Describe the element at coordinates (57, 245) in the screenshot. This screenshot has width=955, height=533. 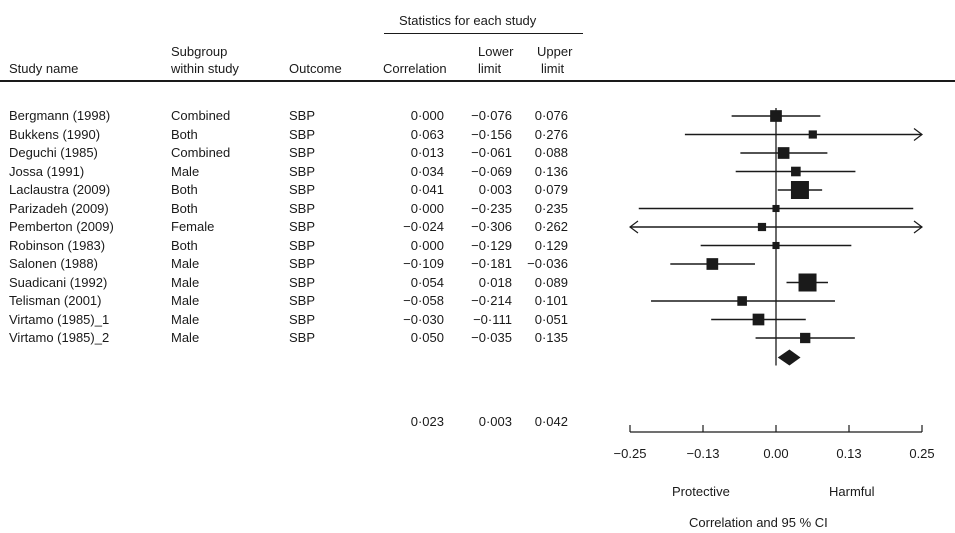
I see `study-name-cell: Robinson (1983)` at that location.